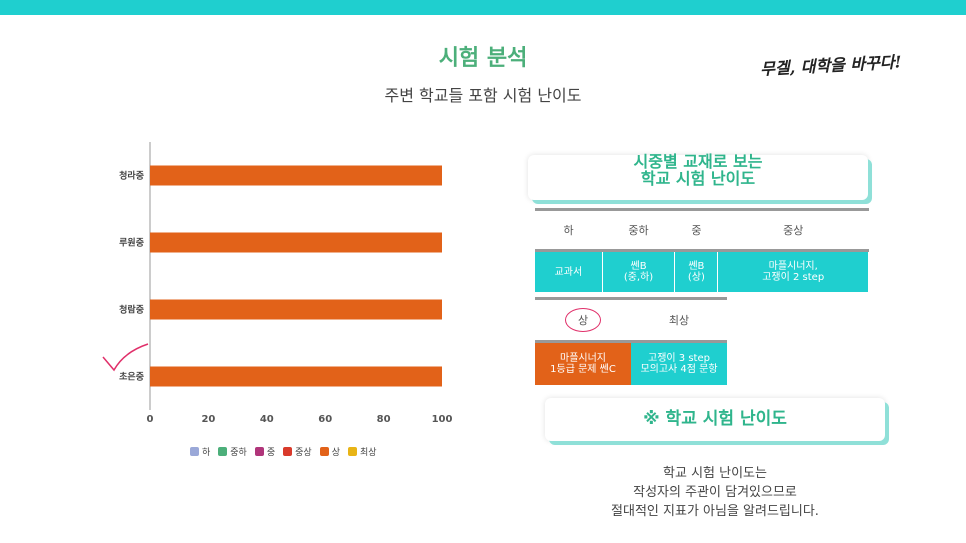 This screenshot has height=543, width=966. I want to click on legend-item: 상, so click(329, 451).